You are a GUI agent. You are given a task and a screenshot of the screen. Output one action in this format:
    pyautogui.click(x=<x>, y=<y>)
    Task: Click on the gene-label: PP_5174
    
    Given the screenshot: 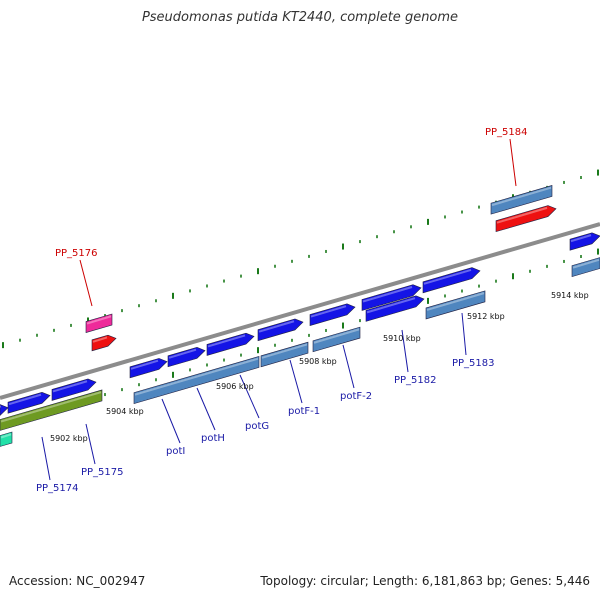 What is the action you would take?
    pyautogui.click(x=57, y=488)
    